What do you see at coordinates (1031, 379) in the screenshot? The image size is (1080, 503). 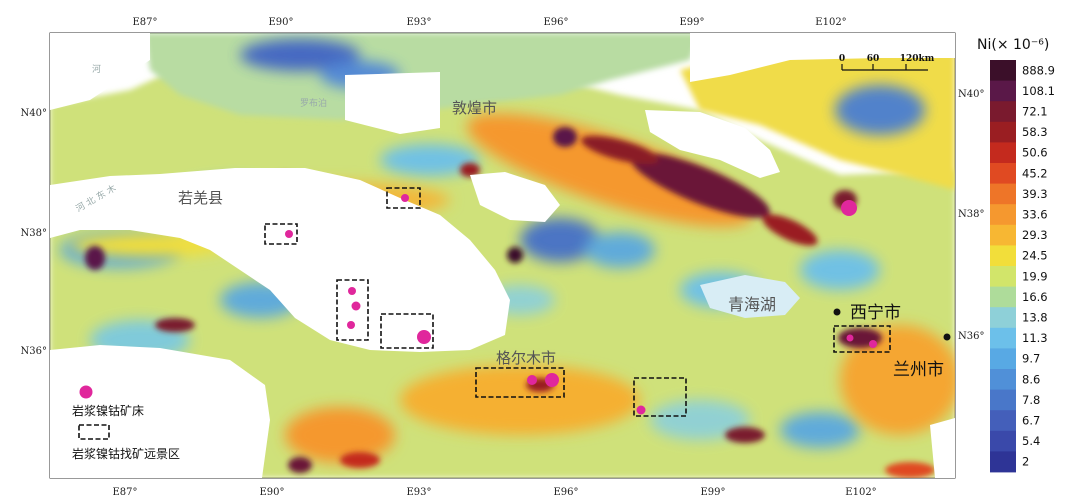 I see `colorbar-label: 8.6` at bounding box center [1031, 379].